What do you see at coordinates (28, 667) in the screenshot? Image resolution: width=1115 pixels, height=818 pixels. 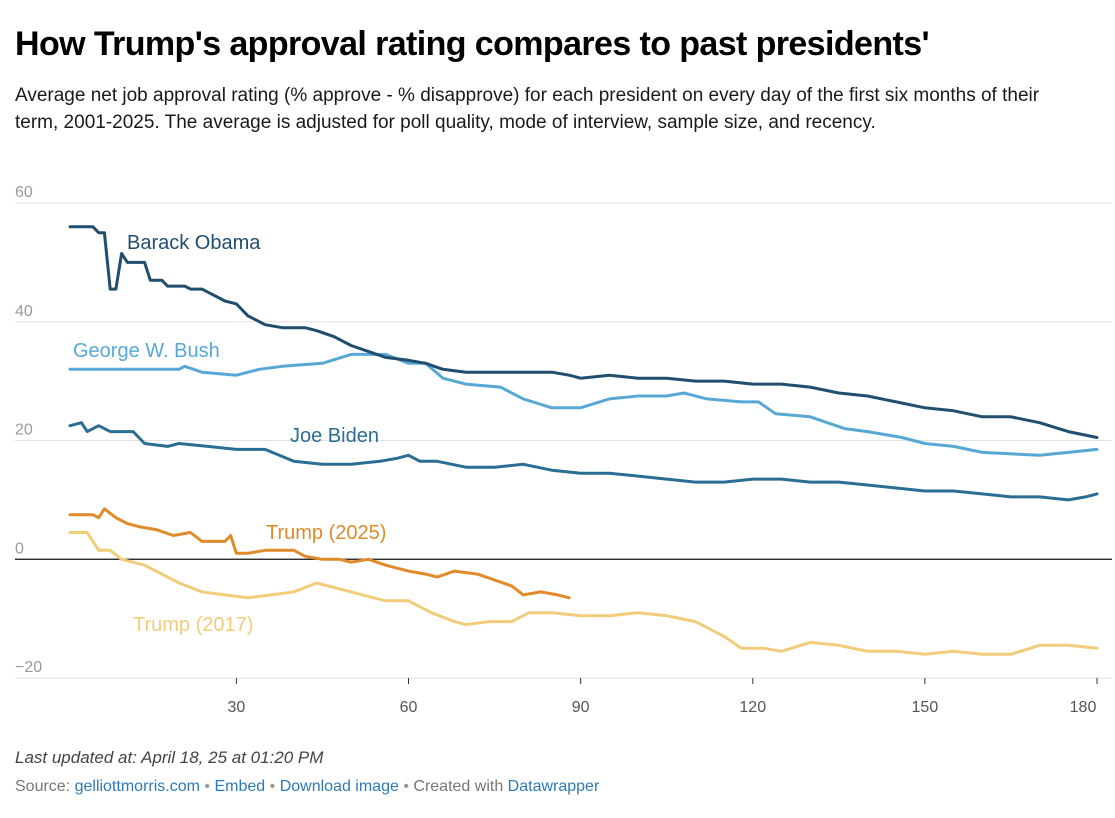 I see `y-tick-label: −20` at bounding box center [28, 667].